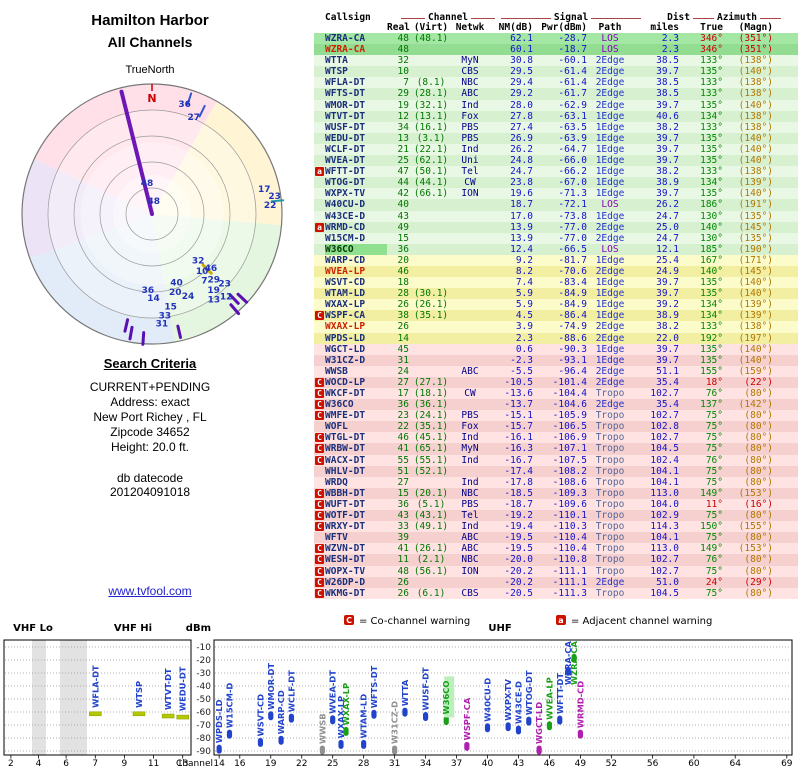 This screenshot has height=768, width=800. What do you see at coordinates (403, 549) in the screenshot?
I see `real-channel-cell: 41` at bounding box center [403, 549].